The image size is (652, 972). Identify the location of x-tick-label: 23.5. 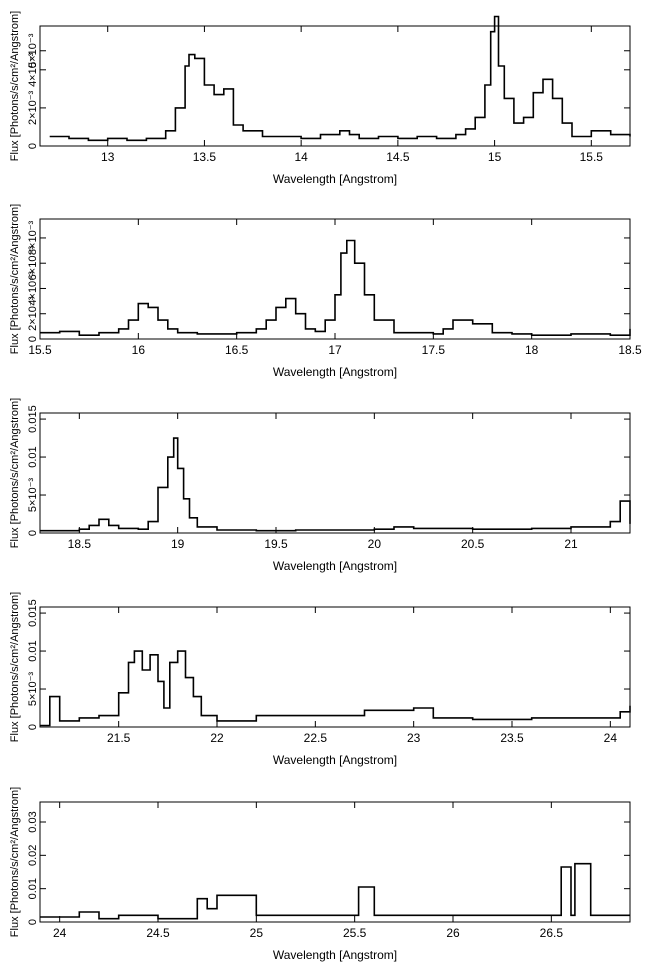
(512, 738).